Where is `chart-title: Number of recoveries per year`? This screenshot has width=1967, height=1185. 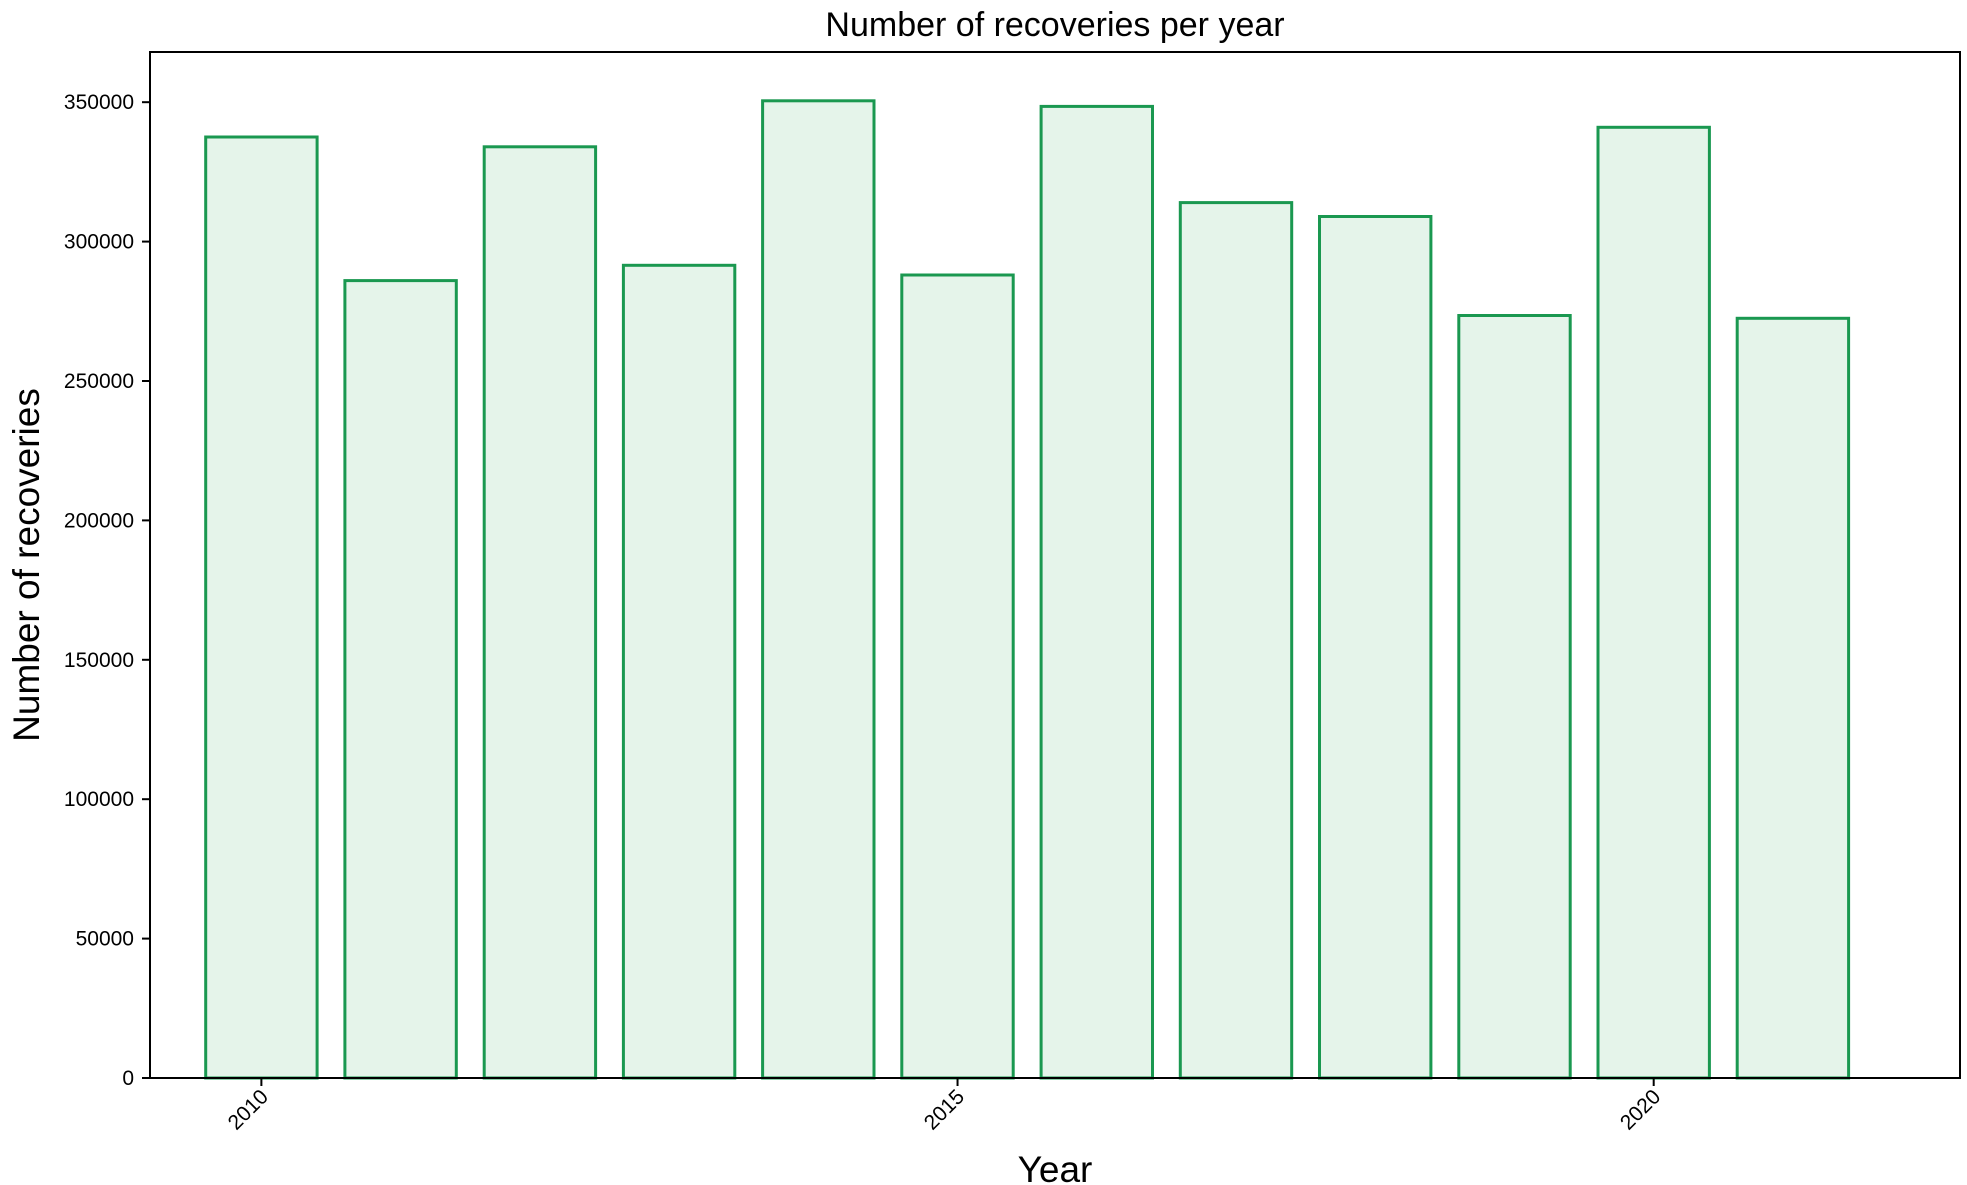
chart-title: Number of recoveries per year is located at coordinates (1054, 25).